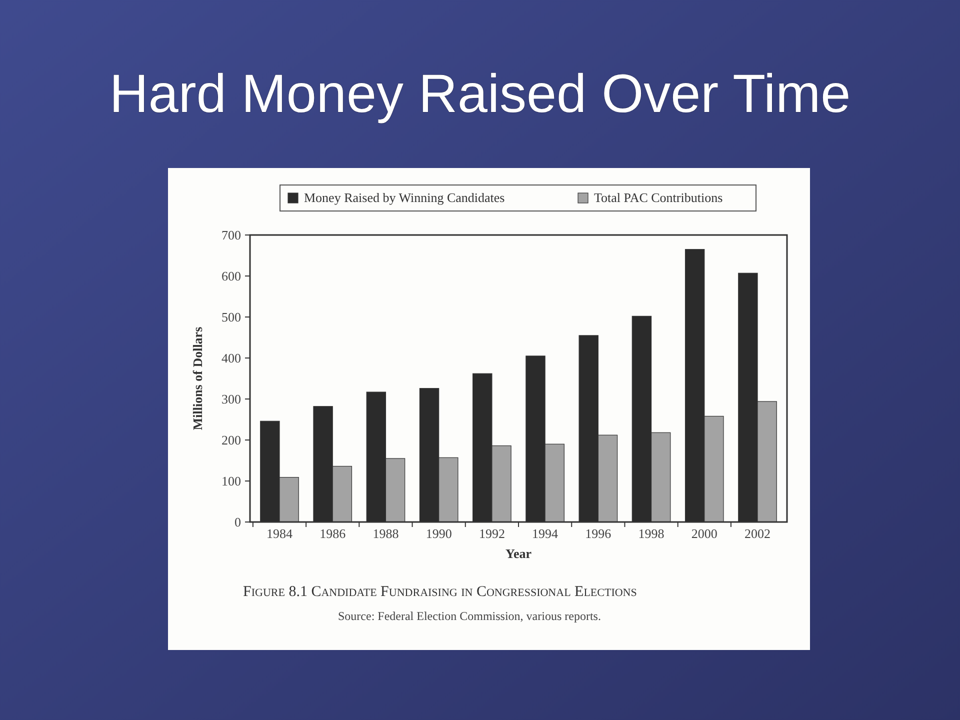 This screenshot has height=720, width=960. I want to click on legend-label: Money Raised by Winning Candidates, so click(404, 197).